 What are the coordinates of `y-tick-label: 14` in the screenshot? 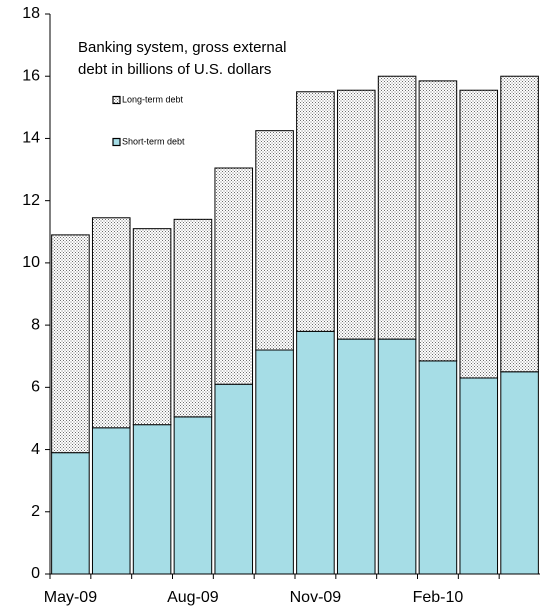 It's located at (31, 138).